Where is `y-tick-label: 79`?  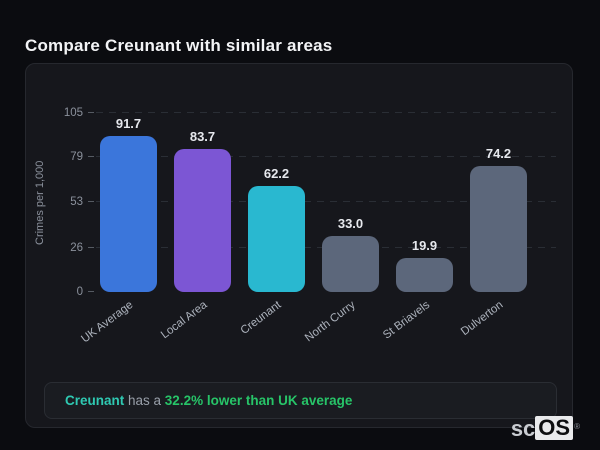 y-tick-label: 79 is located at coordinates (76, 157).